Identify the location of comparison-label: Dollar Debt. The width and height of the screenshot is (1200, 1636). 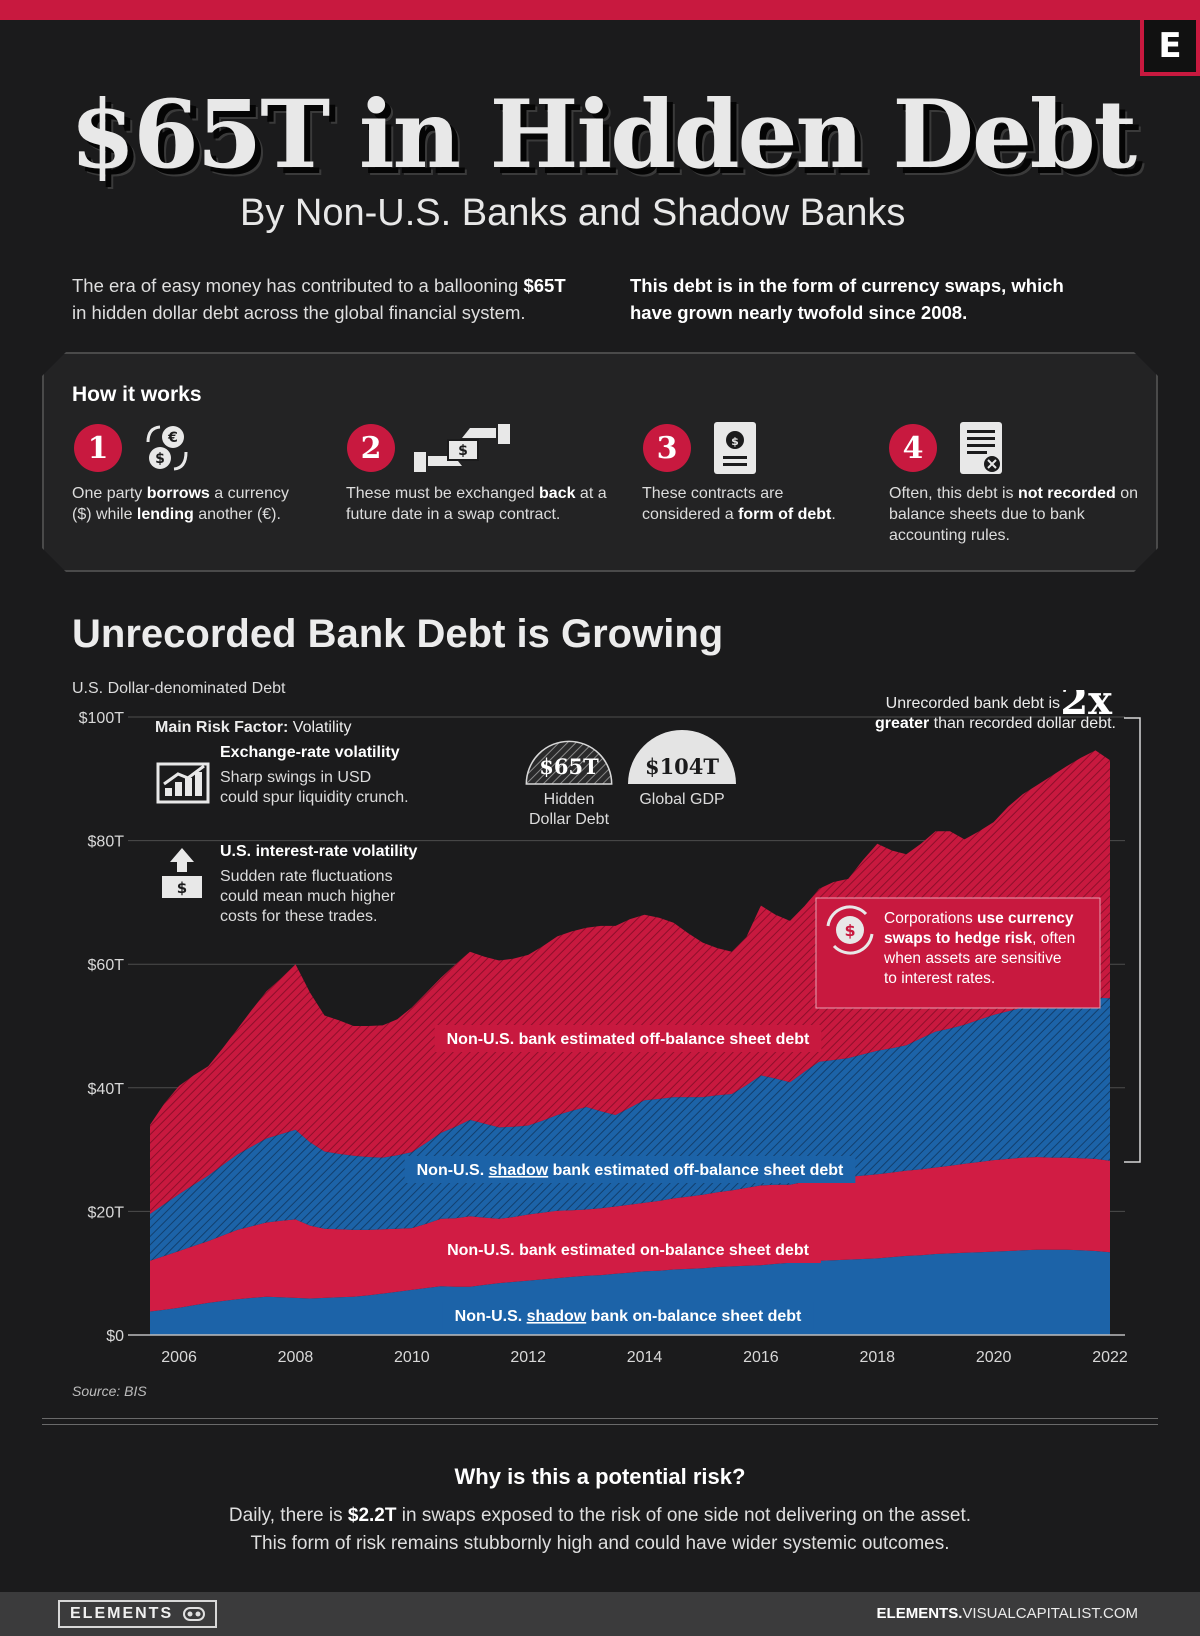
(569, 819).